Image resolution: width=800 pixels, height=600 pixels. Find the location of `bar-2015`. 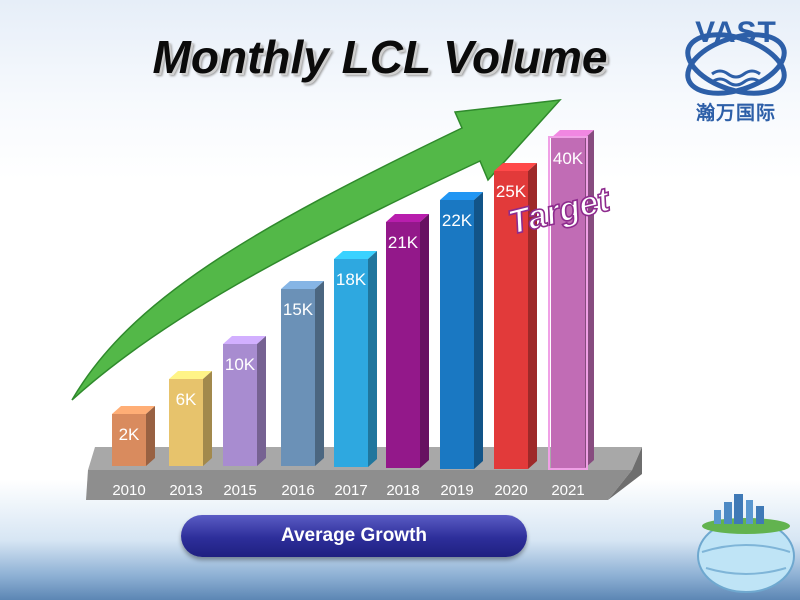

bar-2015 is located at coordinates (244, 401).